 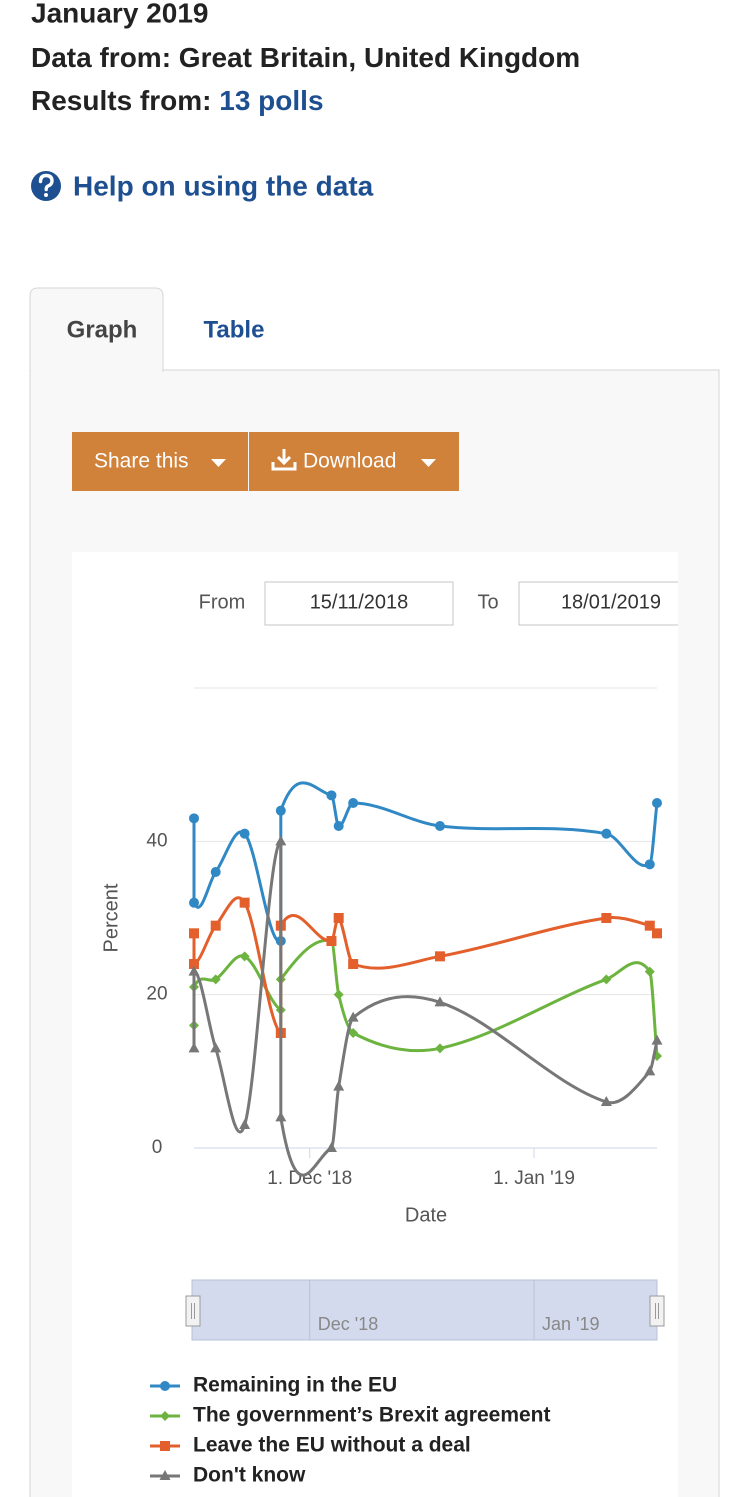 I want to click on series-line, so click(x=425, y=1008).